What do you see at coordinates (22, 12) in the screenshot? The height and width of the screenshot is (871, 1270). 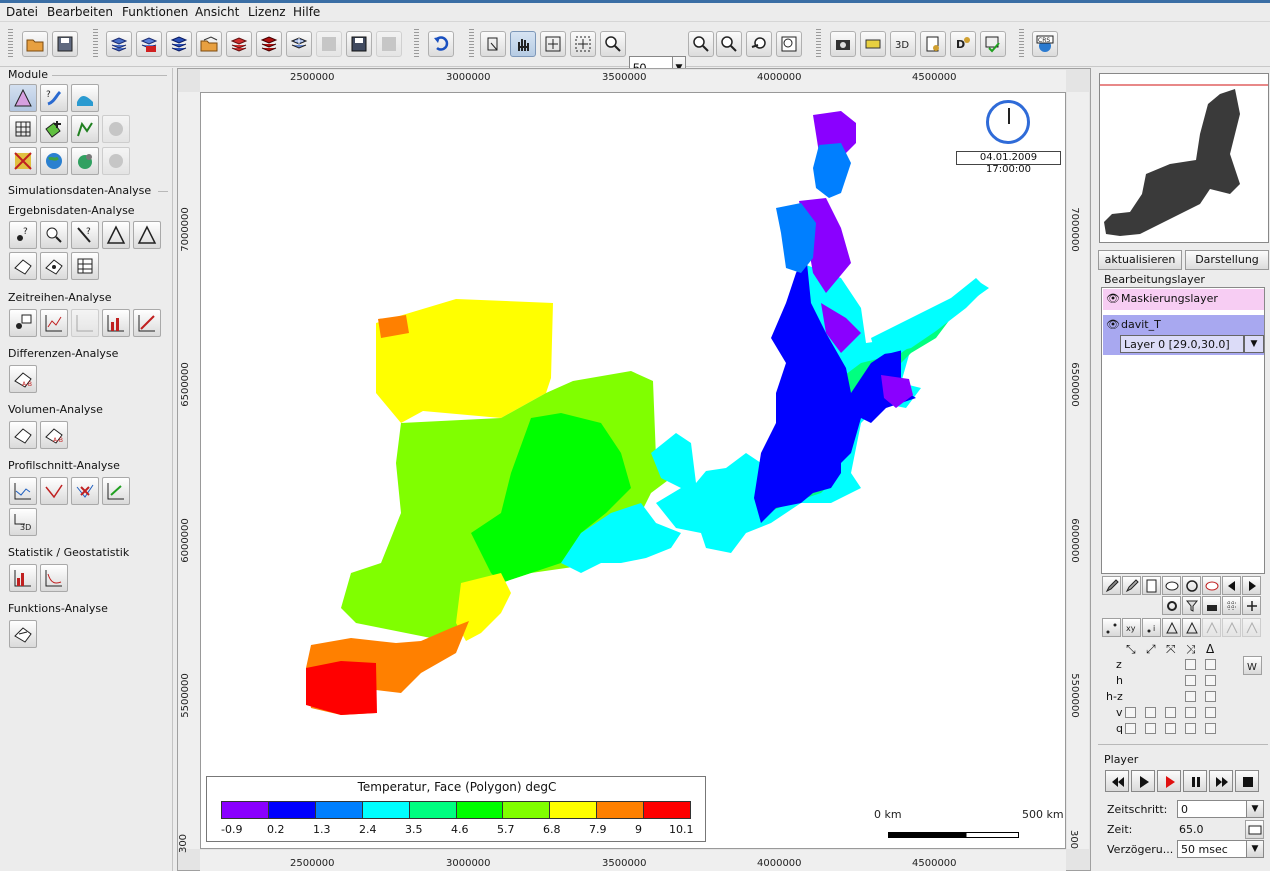 I see `menu-datei: Datei` at bounding box center [22, 12].